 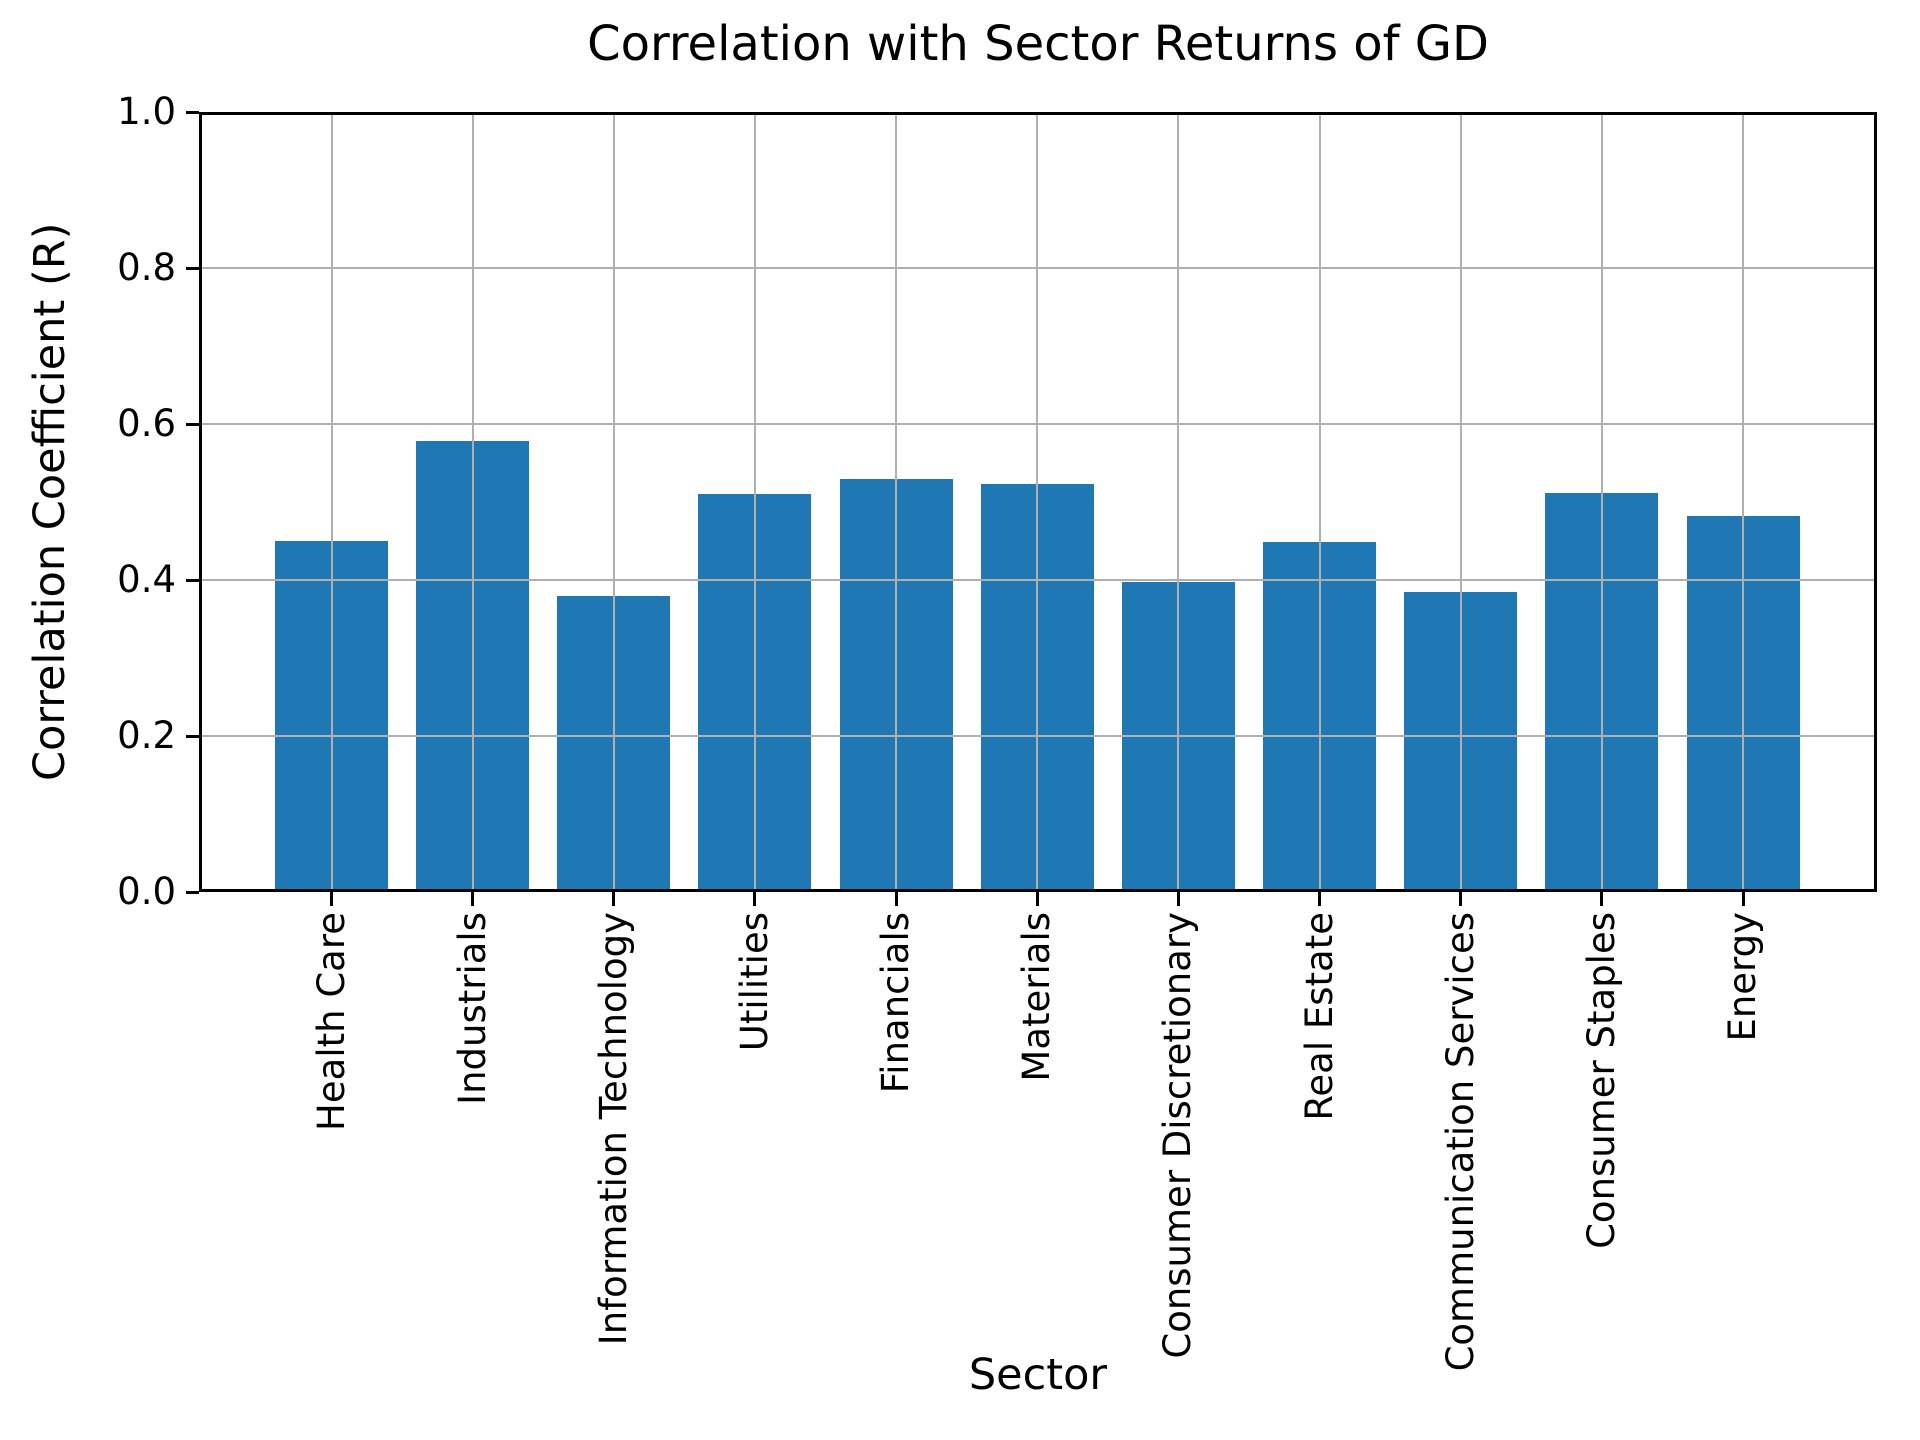 What do you see at coordinates (1460, 1142) in the screenshot?
I see `xtick-label-communication-services: Communication Services` at bounding box center [1460, 1142].